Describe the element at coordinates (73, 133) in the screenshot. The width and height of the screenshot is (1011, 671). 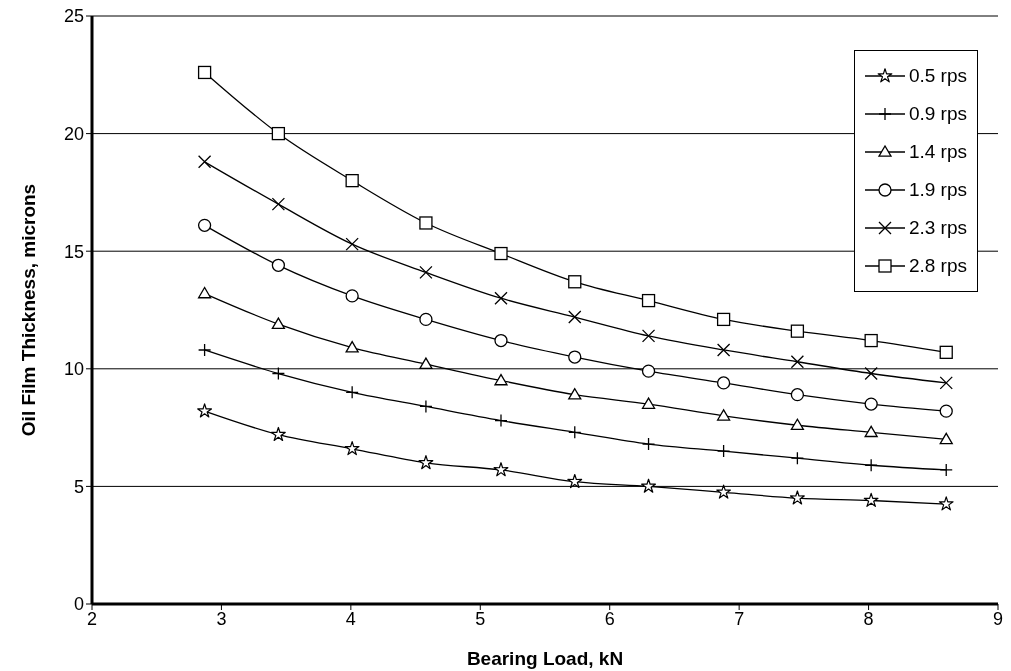
I see `y-tick-label: 20` at that location.